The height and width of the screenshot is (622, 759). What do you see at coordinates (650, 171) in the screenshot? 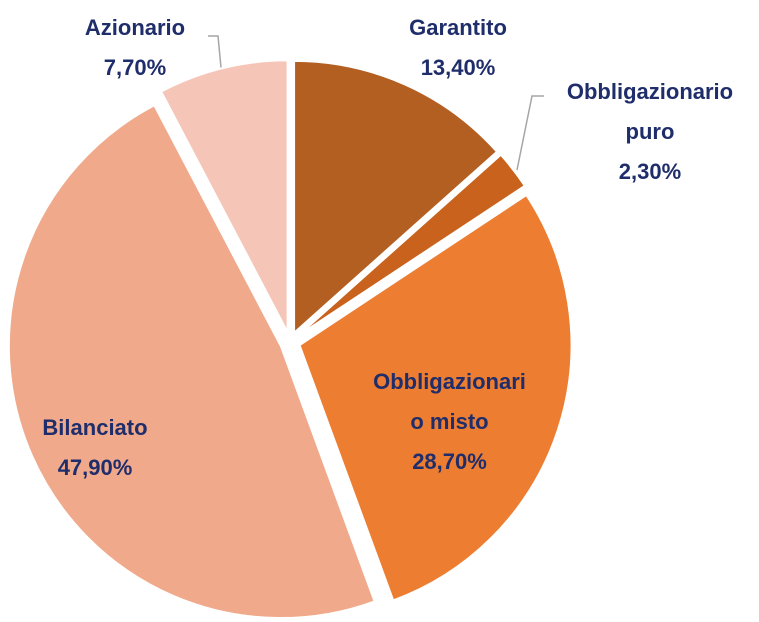
I see `value-label: 2,30%` at bounding box center [650, 171].